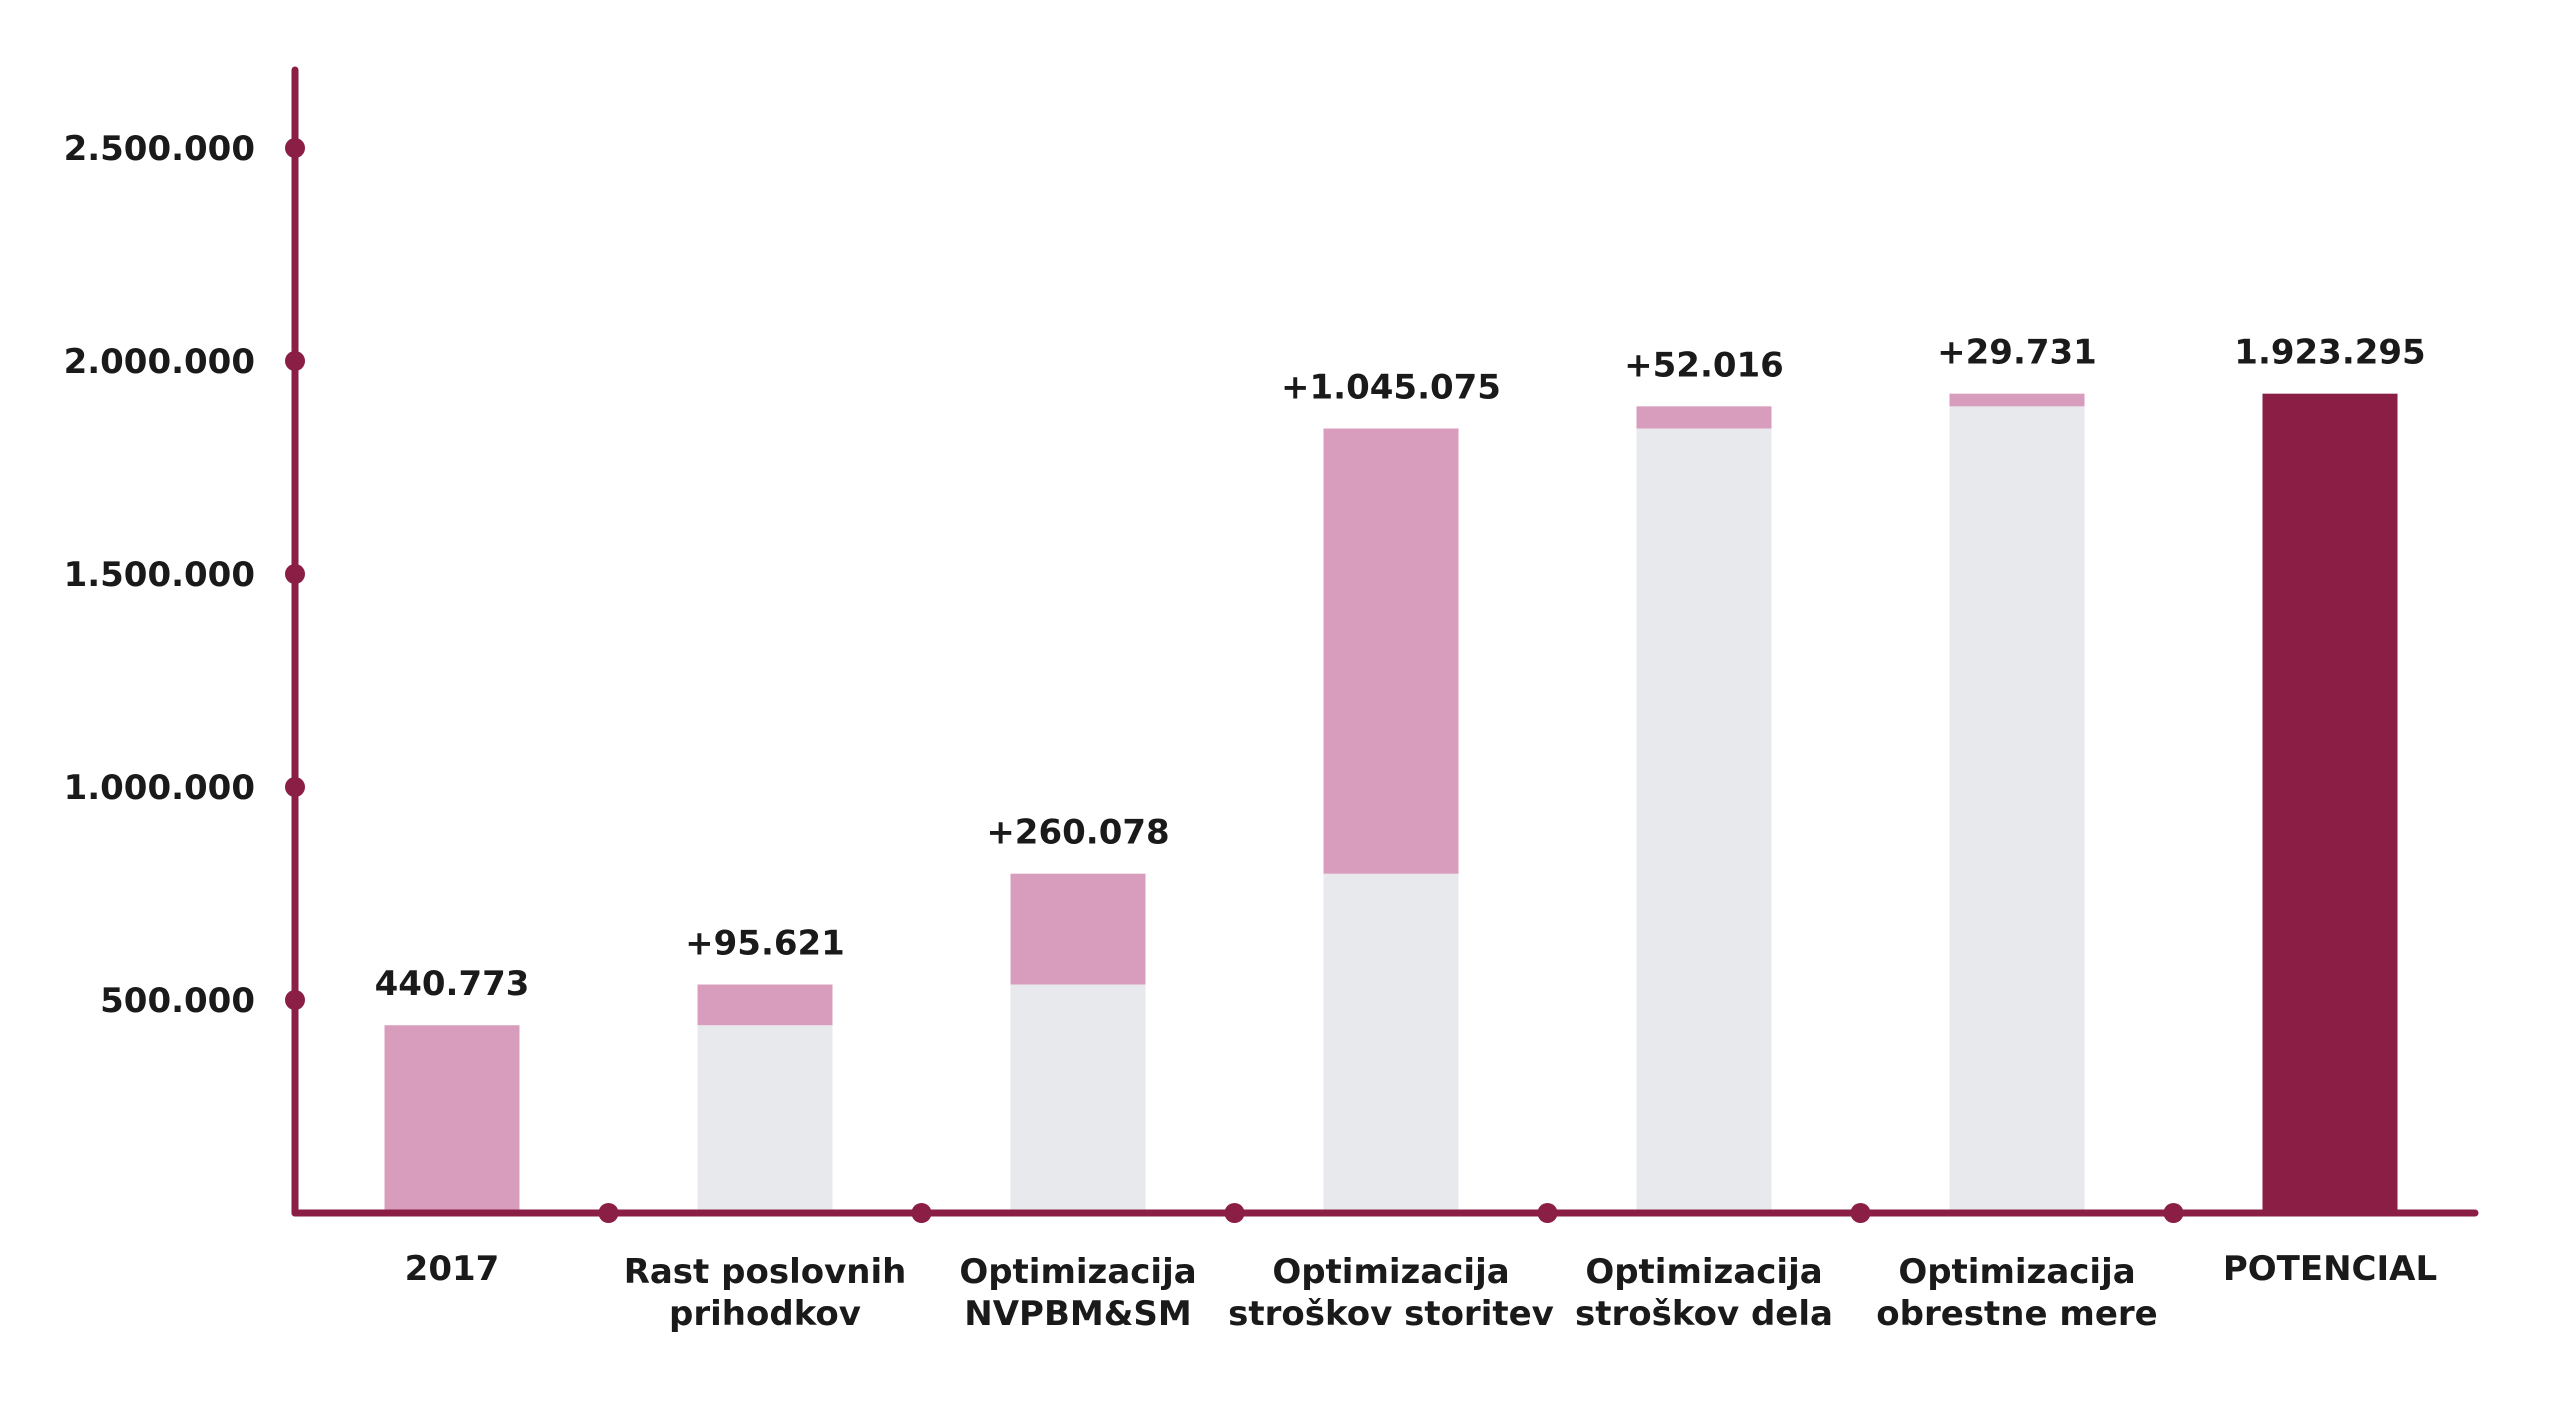 The height and width of the screenshot is (1421, 2560). I want to click on category-label-0: 2017, so click(452, 1269).